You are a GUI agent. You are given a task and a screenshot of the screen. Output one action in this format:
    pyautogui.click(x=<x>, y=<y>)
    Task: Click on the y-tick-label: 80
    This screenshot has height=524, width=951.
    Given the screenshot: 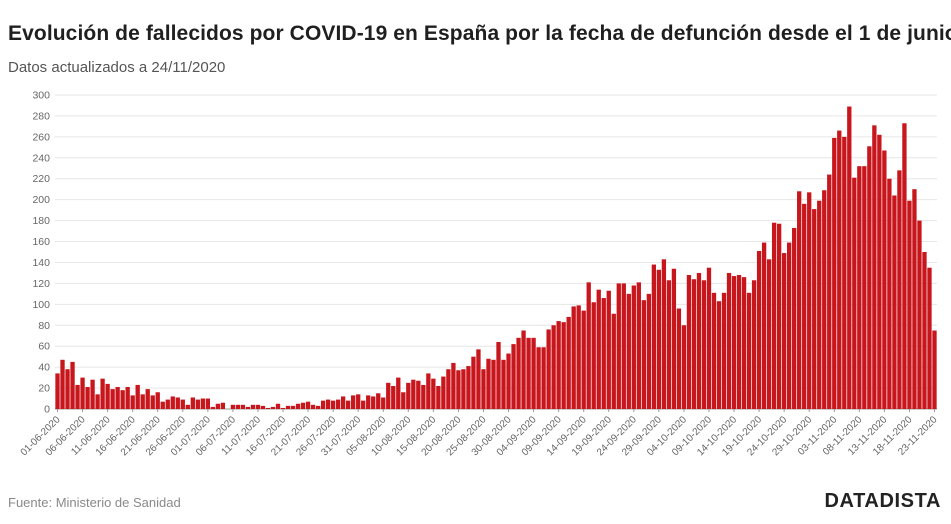 What is the action you would take?
    pyautogui.click(x=44, y=326)
    